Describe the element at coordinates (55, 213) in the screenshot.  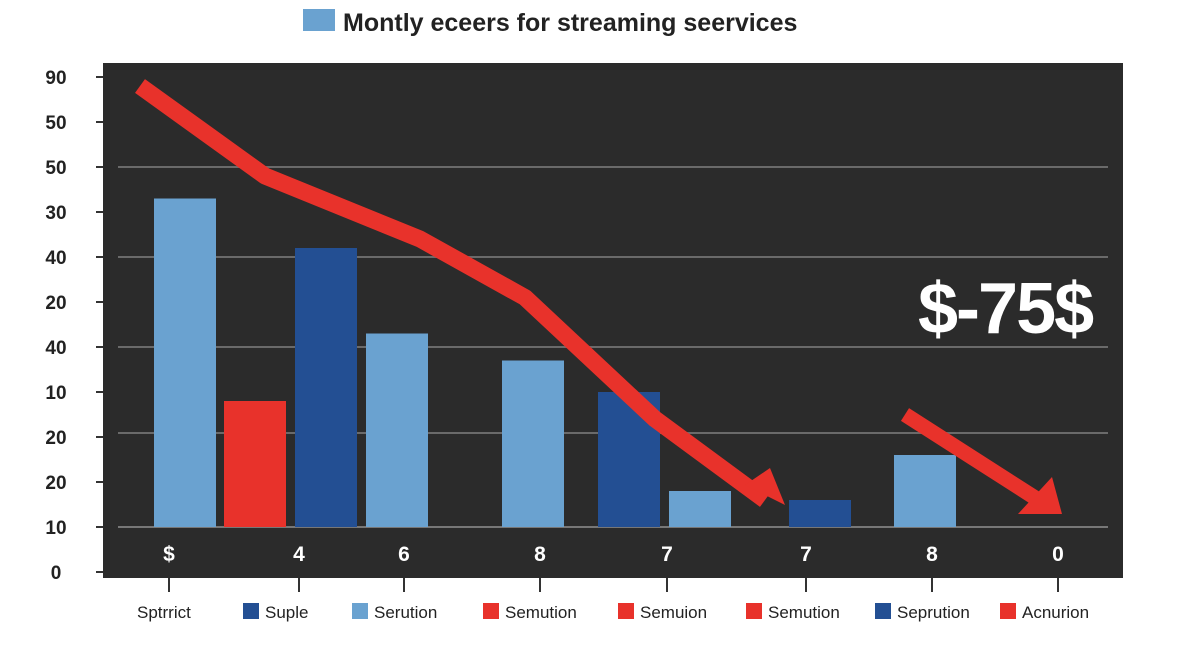
I see `y-tick-label: 30` at that location.